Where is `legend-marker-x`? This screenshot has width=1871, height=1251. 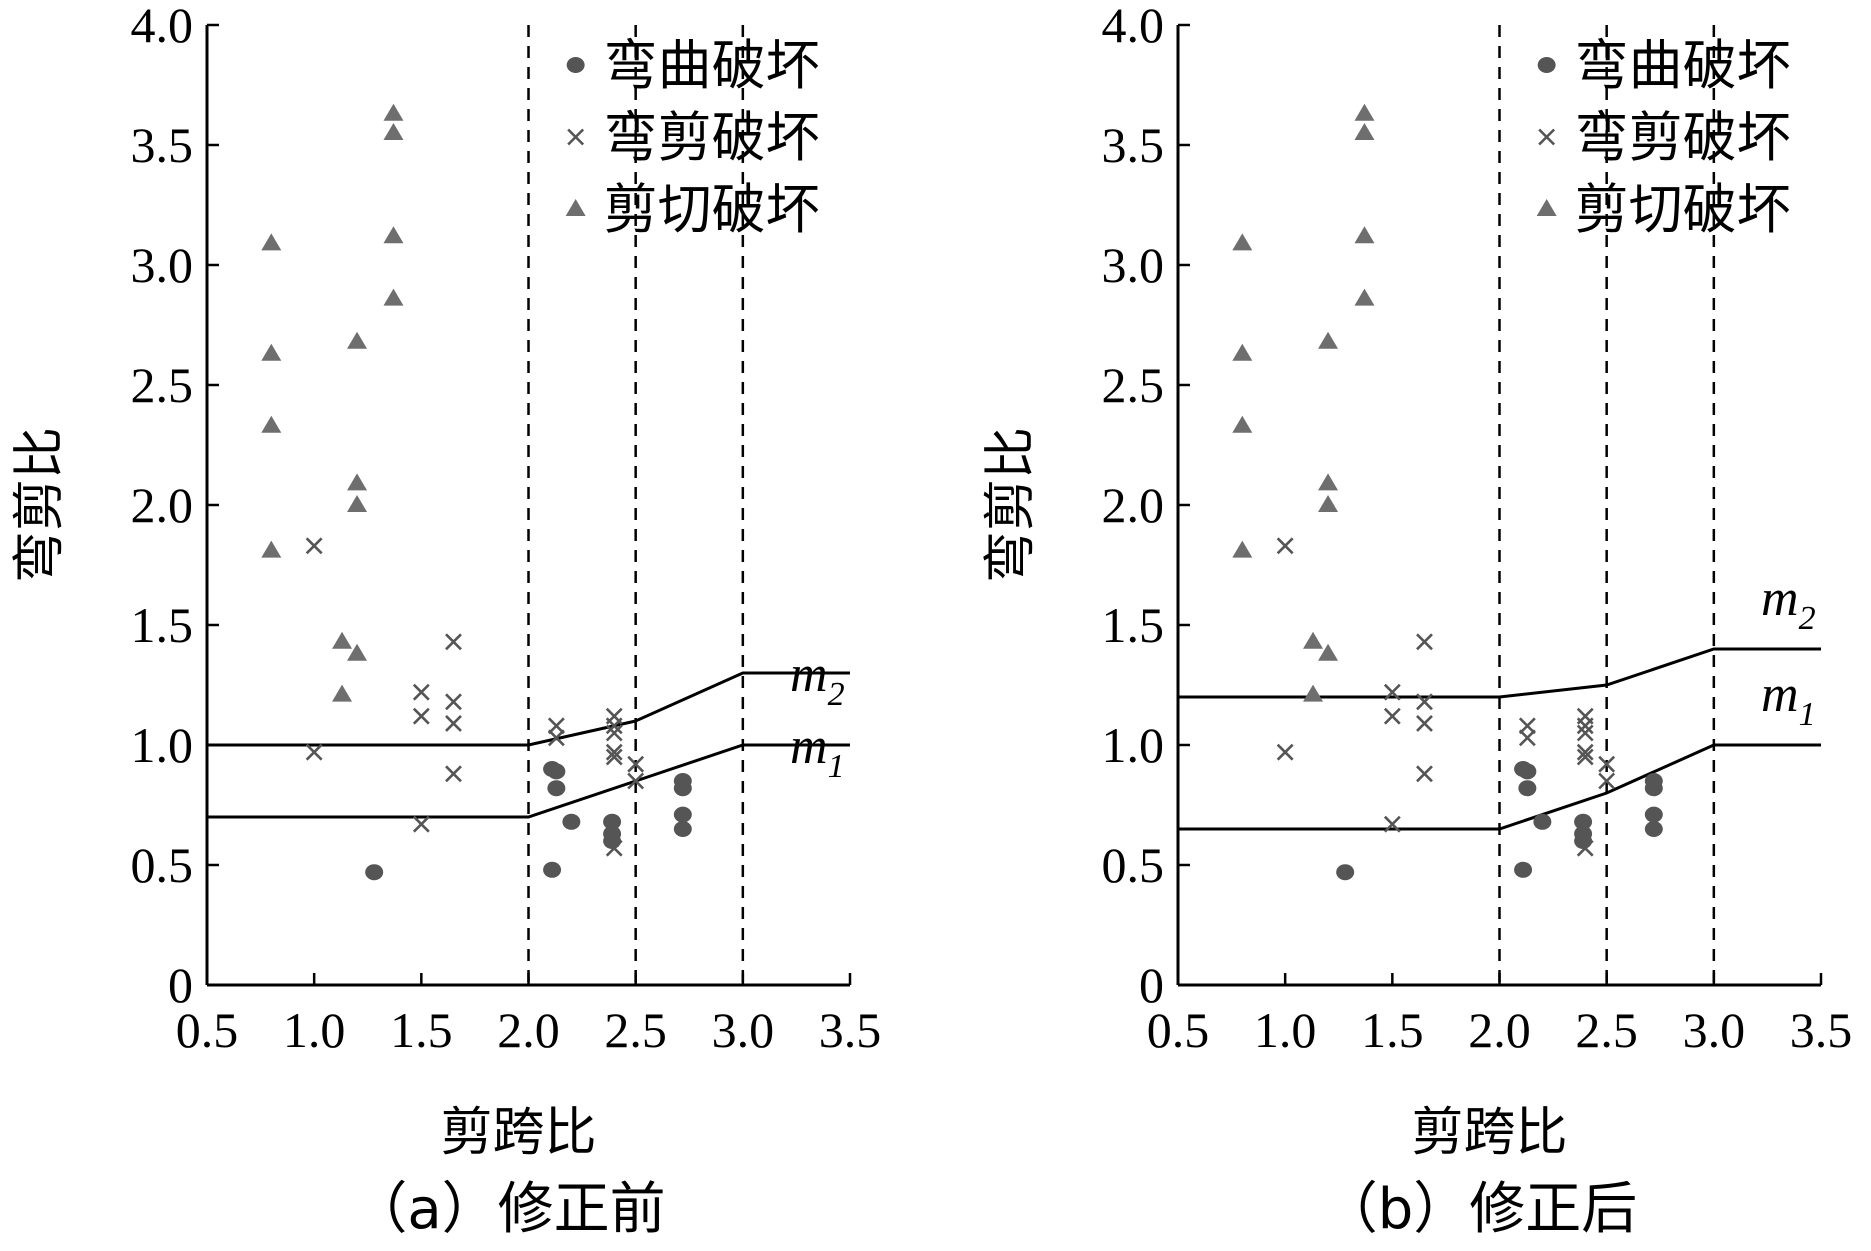
legend-marker-x is located at coordinates (1547, 137).